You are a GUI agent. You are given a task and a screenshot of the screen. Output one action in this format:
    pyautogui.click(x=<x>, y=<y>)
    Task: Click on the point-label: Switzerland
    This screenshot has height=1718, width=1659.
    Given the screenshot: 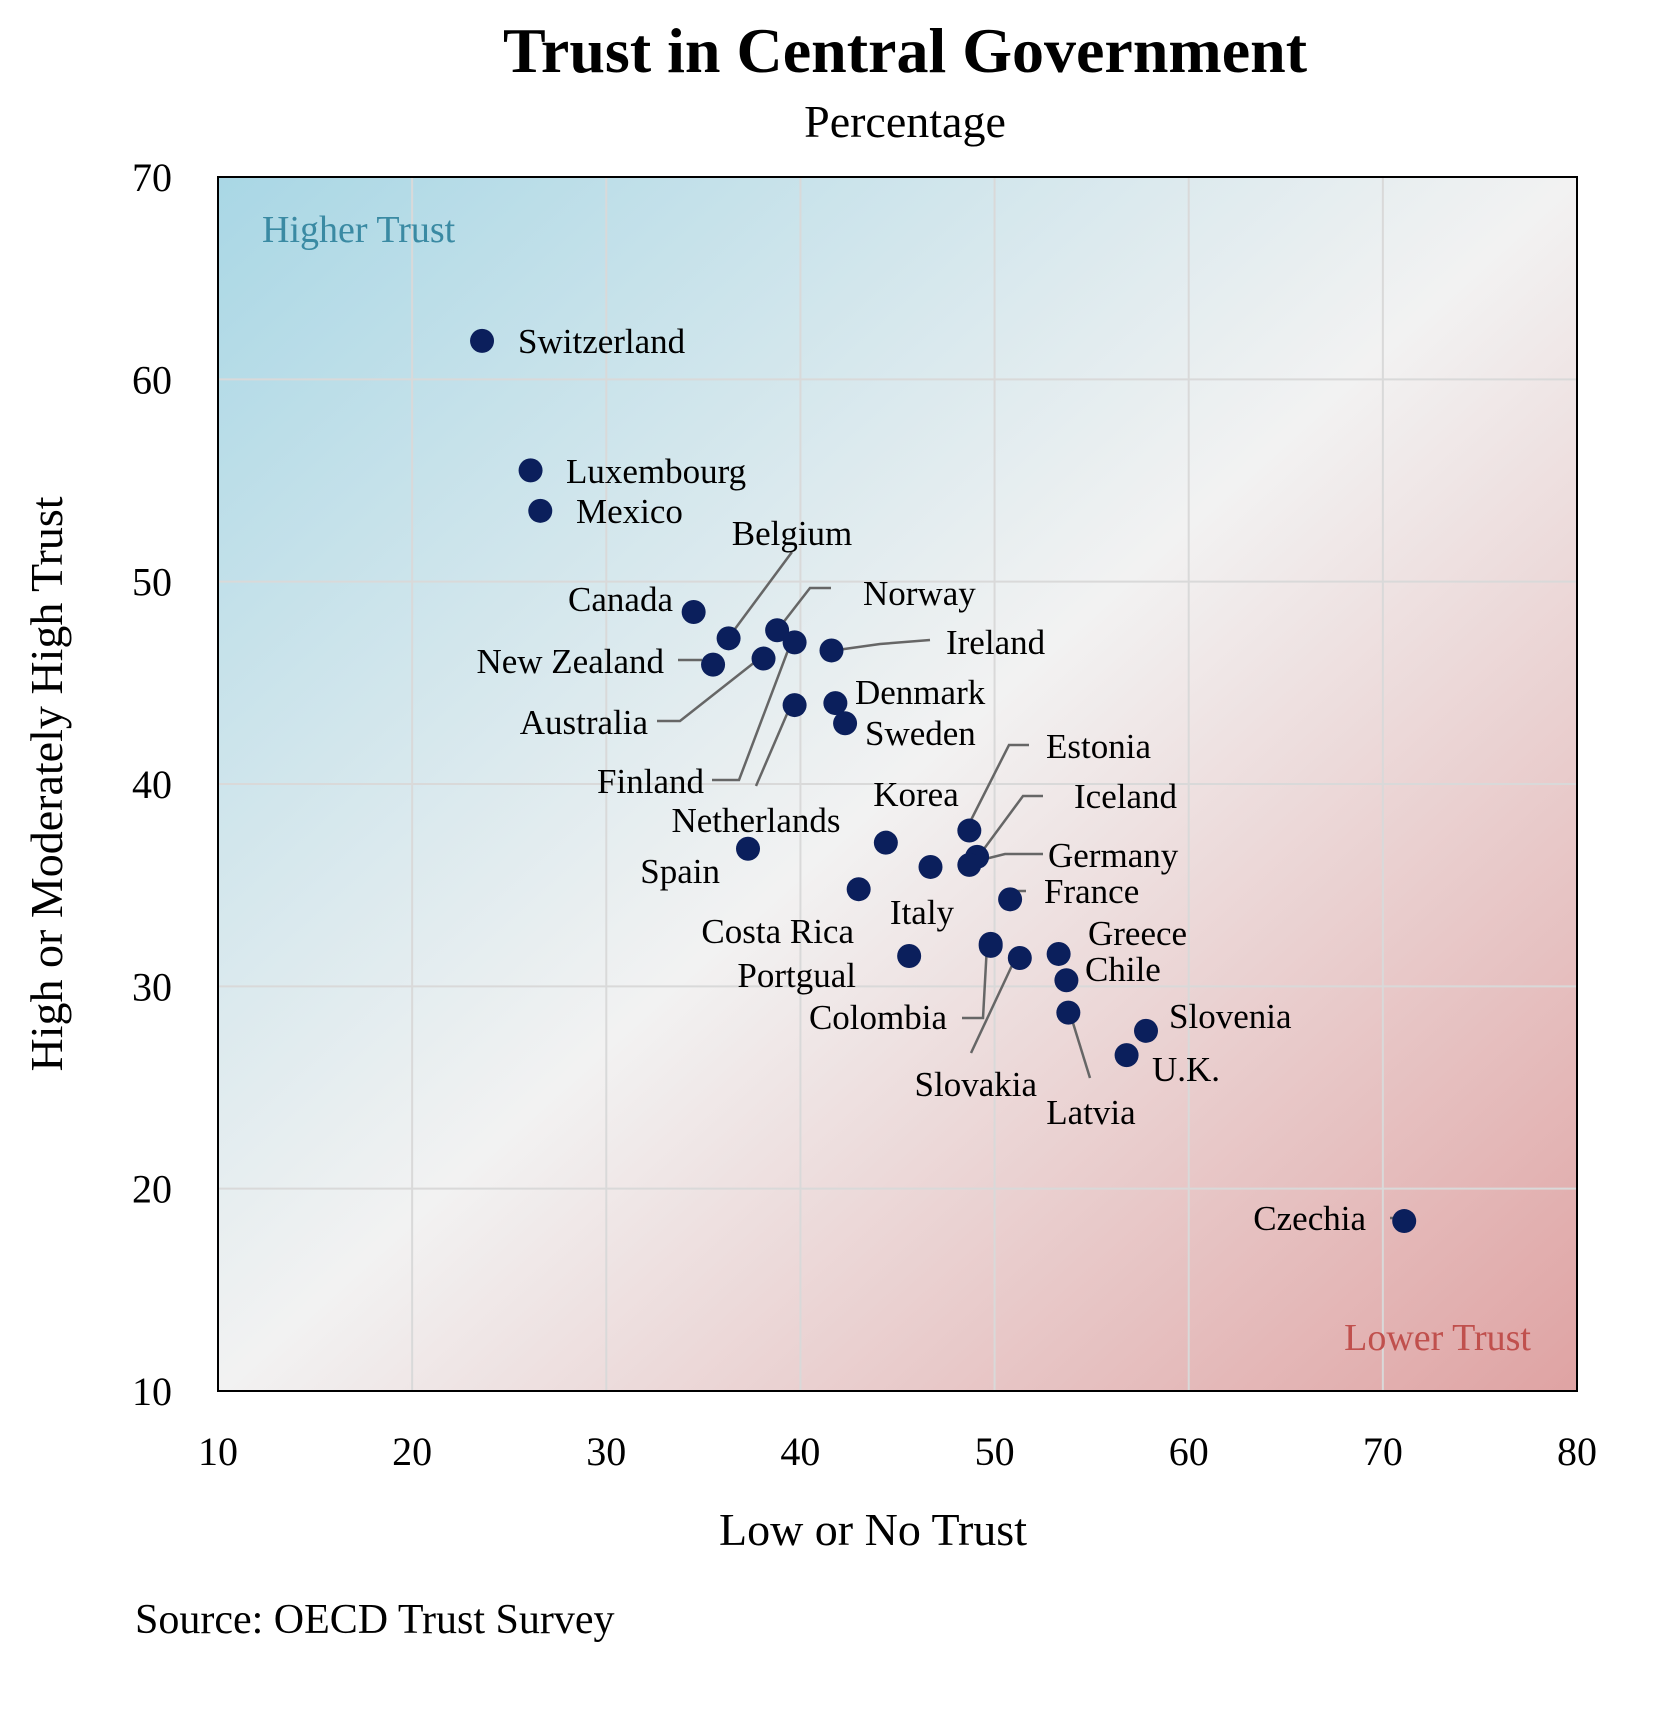 What is the action you would take?
    pyautogui.click(x=602, y=341)
    